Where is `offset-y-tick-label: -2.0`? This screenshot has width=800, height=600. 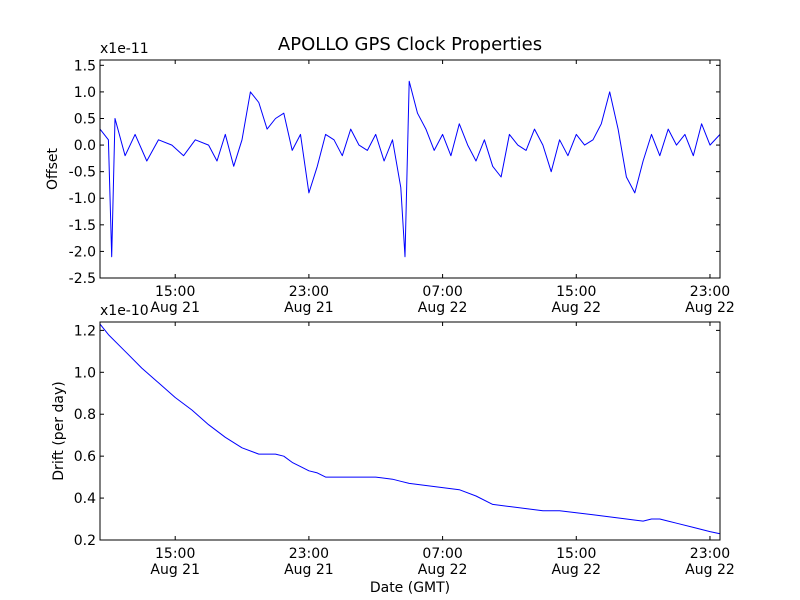
offset-y-tick-label: -2.0 is located at coordinates (82, 252).